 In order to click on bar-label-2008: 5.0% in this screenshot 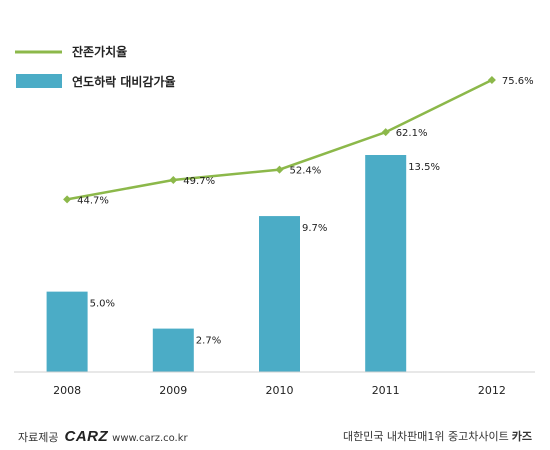, I will do `click(102, 304)`.